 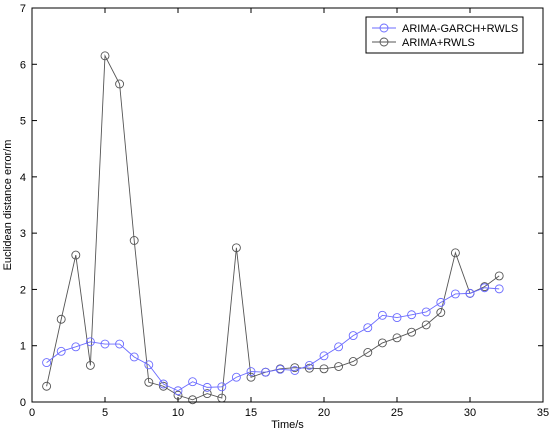 I want to click on y-tick-label: 1, so click(x=23, y=347).